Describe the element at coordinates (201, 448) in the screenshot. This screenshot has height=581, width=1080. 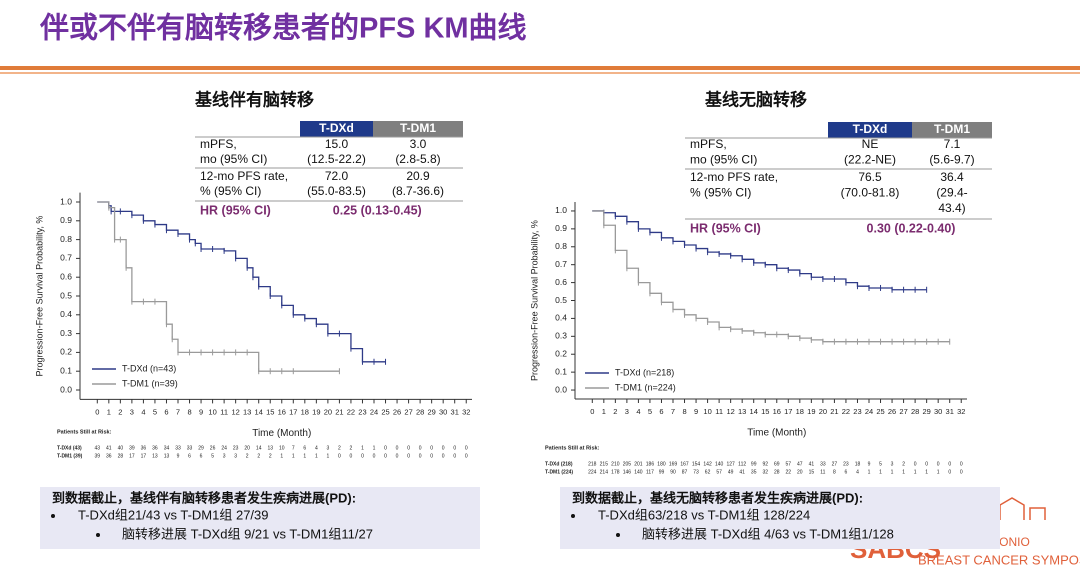
I see `at-risk-count: 29` at that location.